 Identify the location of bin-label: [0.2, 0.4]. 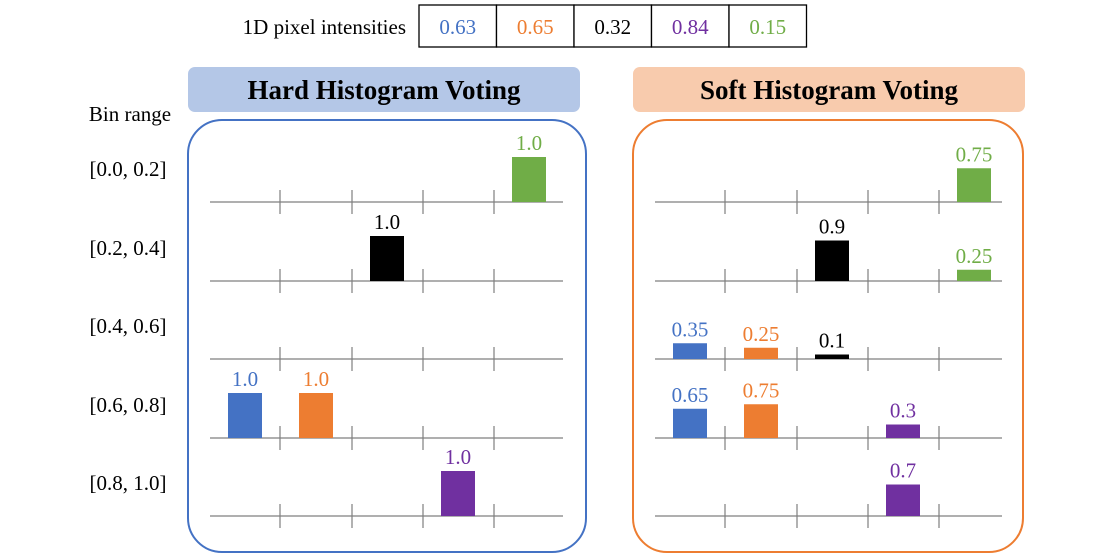
(128, 248).